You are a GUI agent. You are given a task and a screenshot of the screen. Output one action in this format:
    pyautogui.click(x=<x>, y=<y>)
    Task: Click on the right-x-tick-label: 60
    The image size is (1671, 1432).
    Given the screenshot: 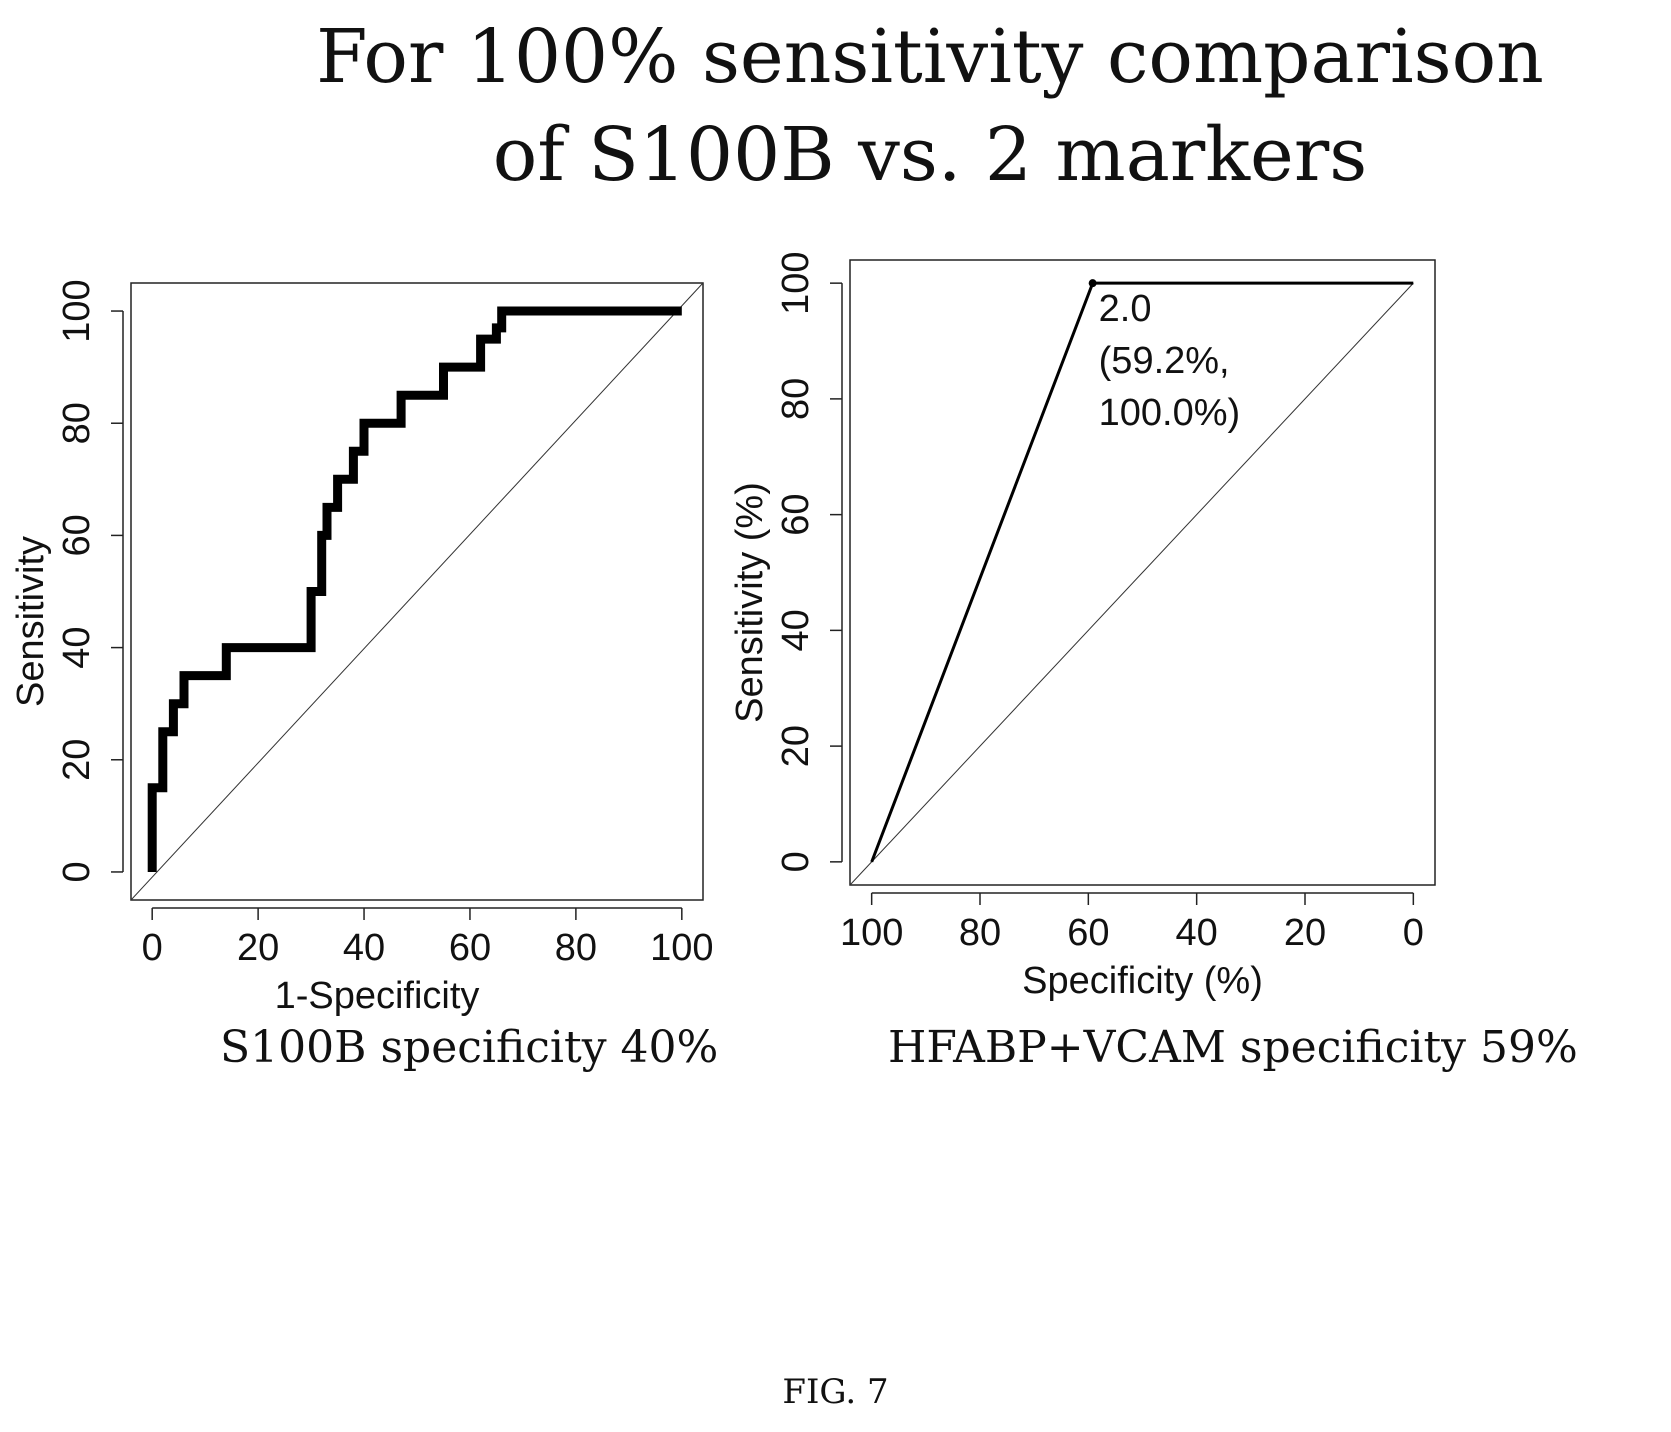 What is the action you would take?
    pyautogui.click(x=1088, y=933)
    